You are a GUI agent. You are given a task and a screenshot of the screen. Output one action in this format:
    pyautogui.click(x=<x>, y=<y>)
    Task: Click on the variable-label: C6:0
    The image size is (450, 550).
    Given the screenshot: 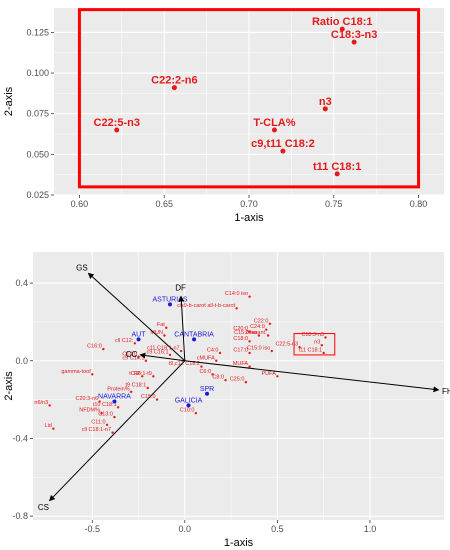 What is the action you would take?
    pyautogui.click(x=205, y=372)
    